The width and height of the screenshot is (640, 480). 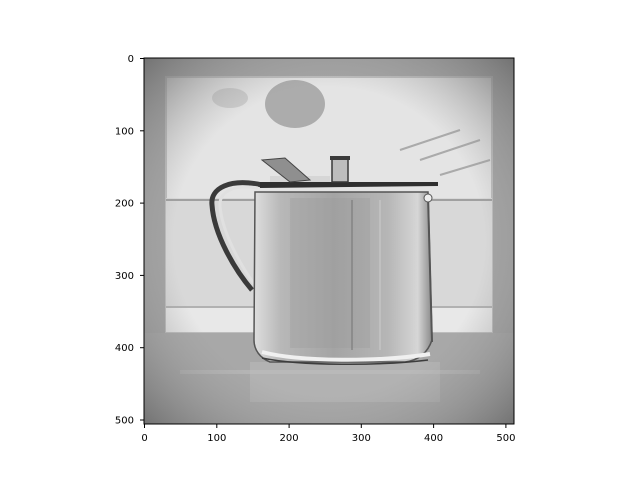 I want to click on x-tick-label: 100, so click(x=216, y=438).